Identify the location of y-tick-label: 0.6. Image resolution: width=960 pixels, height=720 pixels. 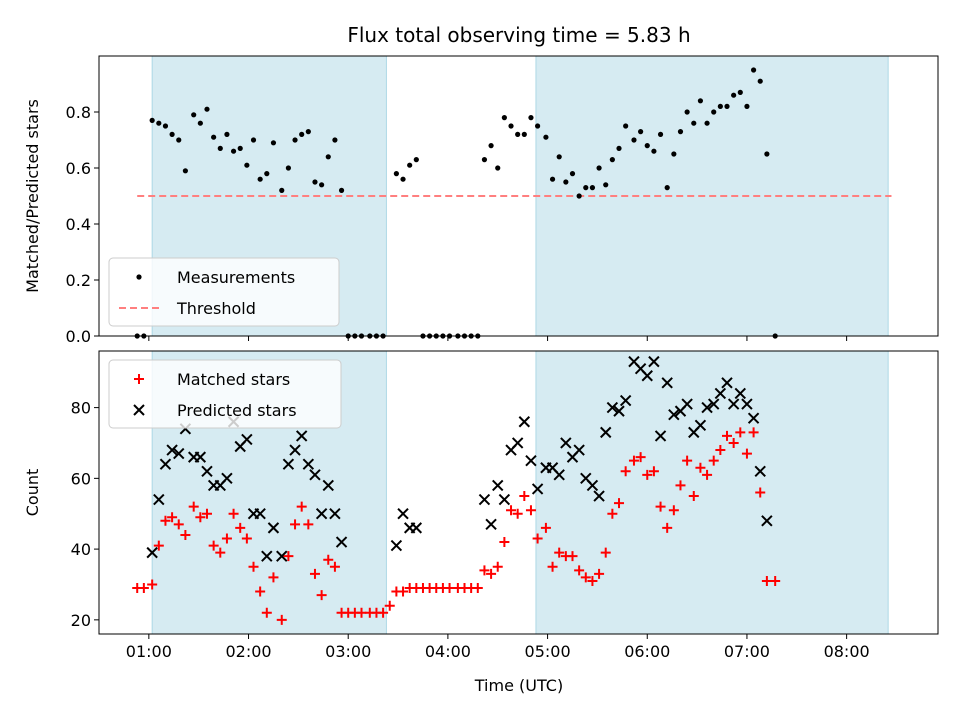
(78, 168).